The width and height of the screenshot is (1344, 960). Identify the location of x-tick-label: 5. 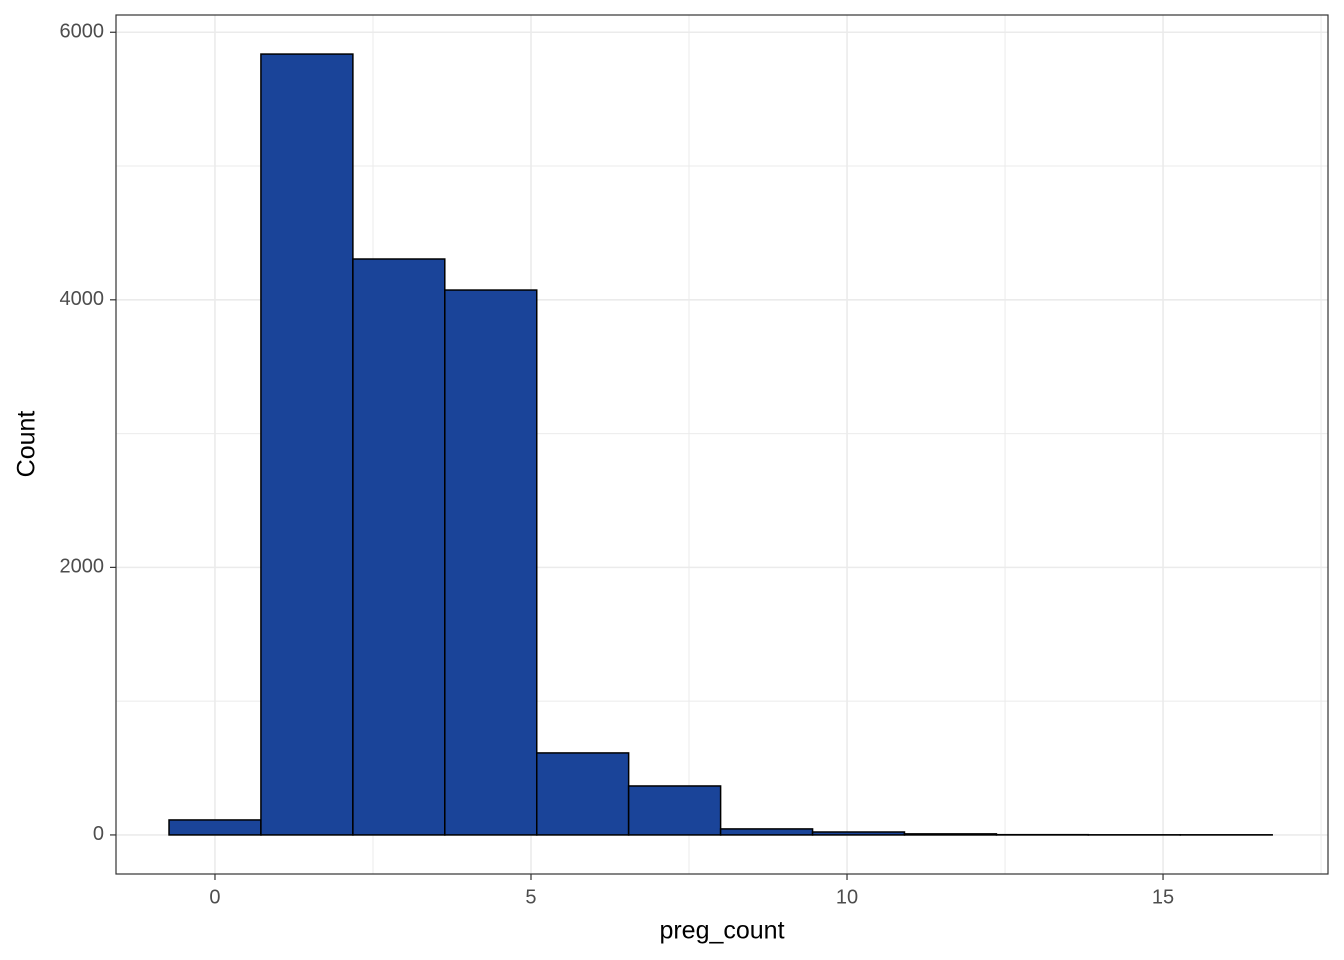
(530, 897).